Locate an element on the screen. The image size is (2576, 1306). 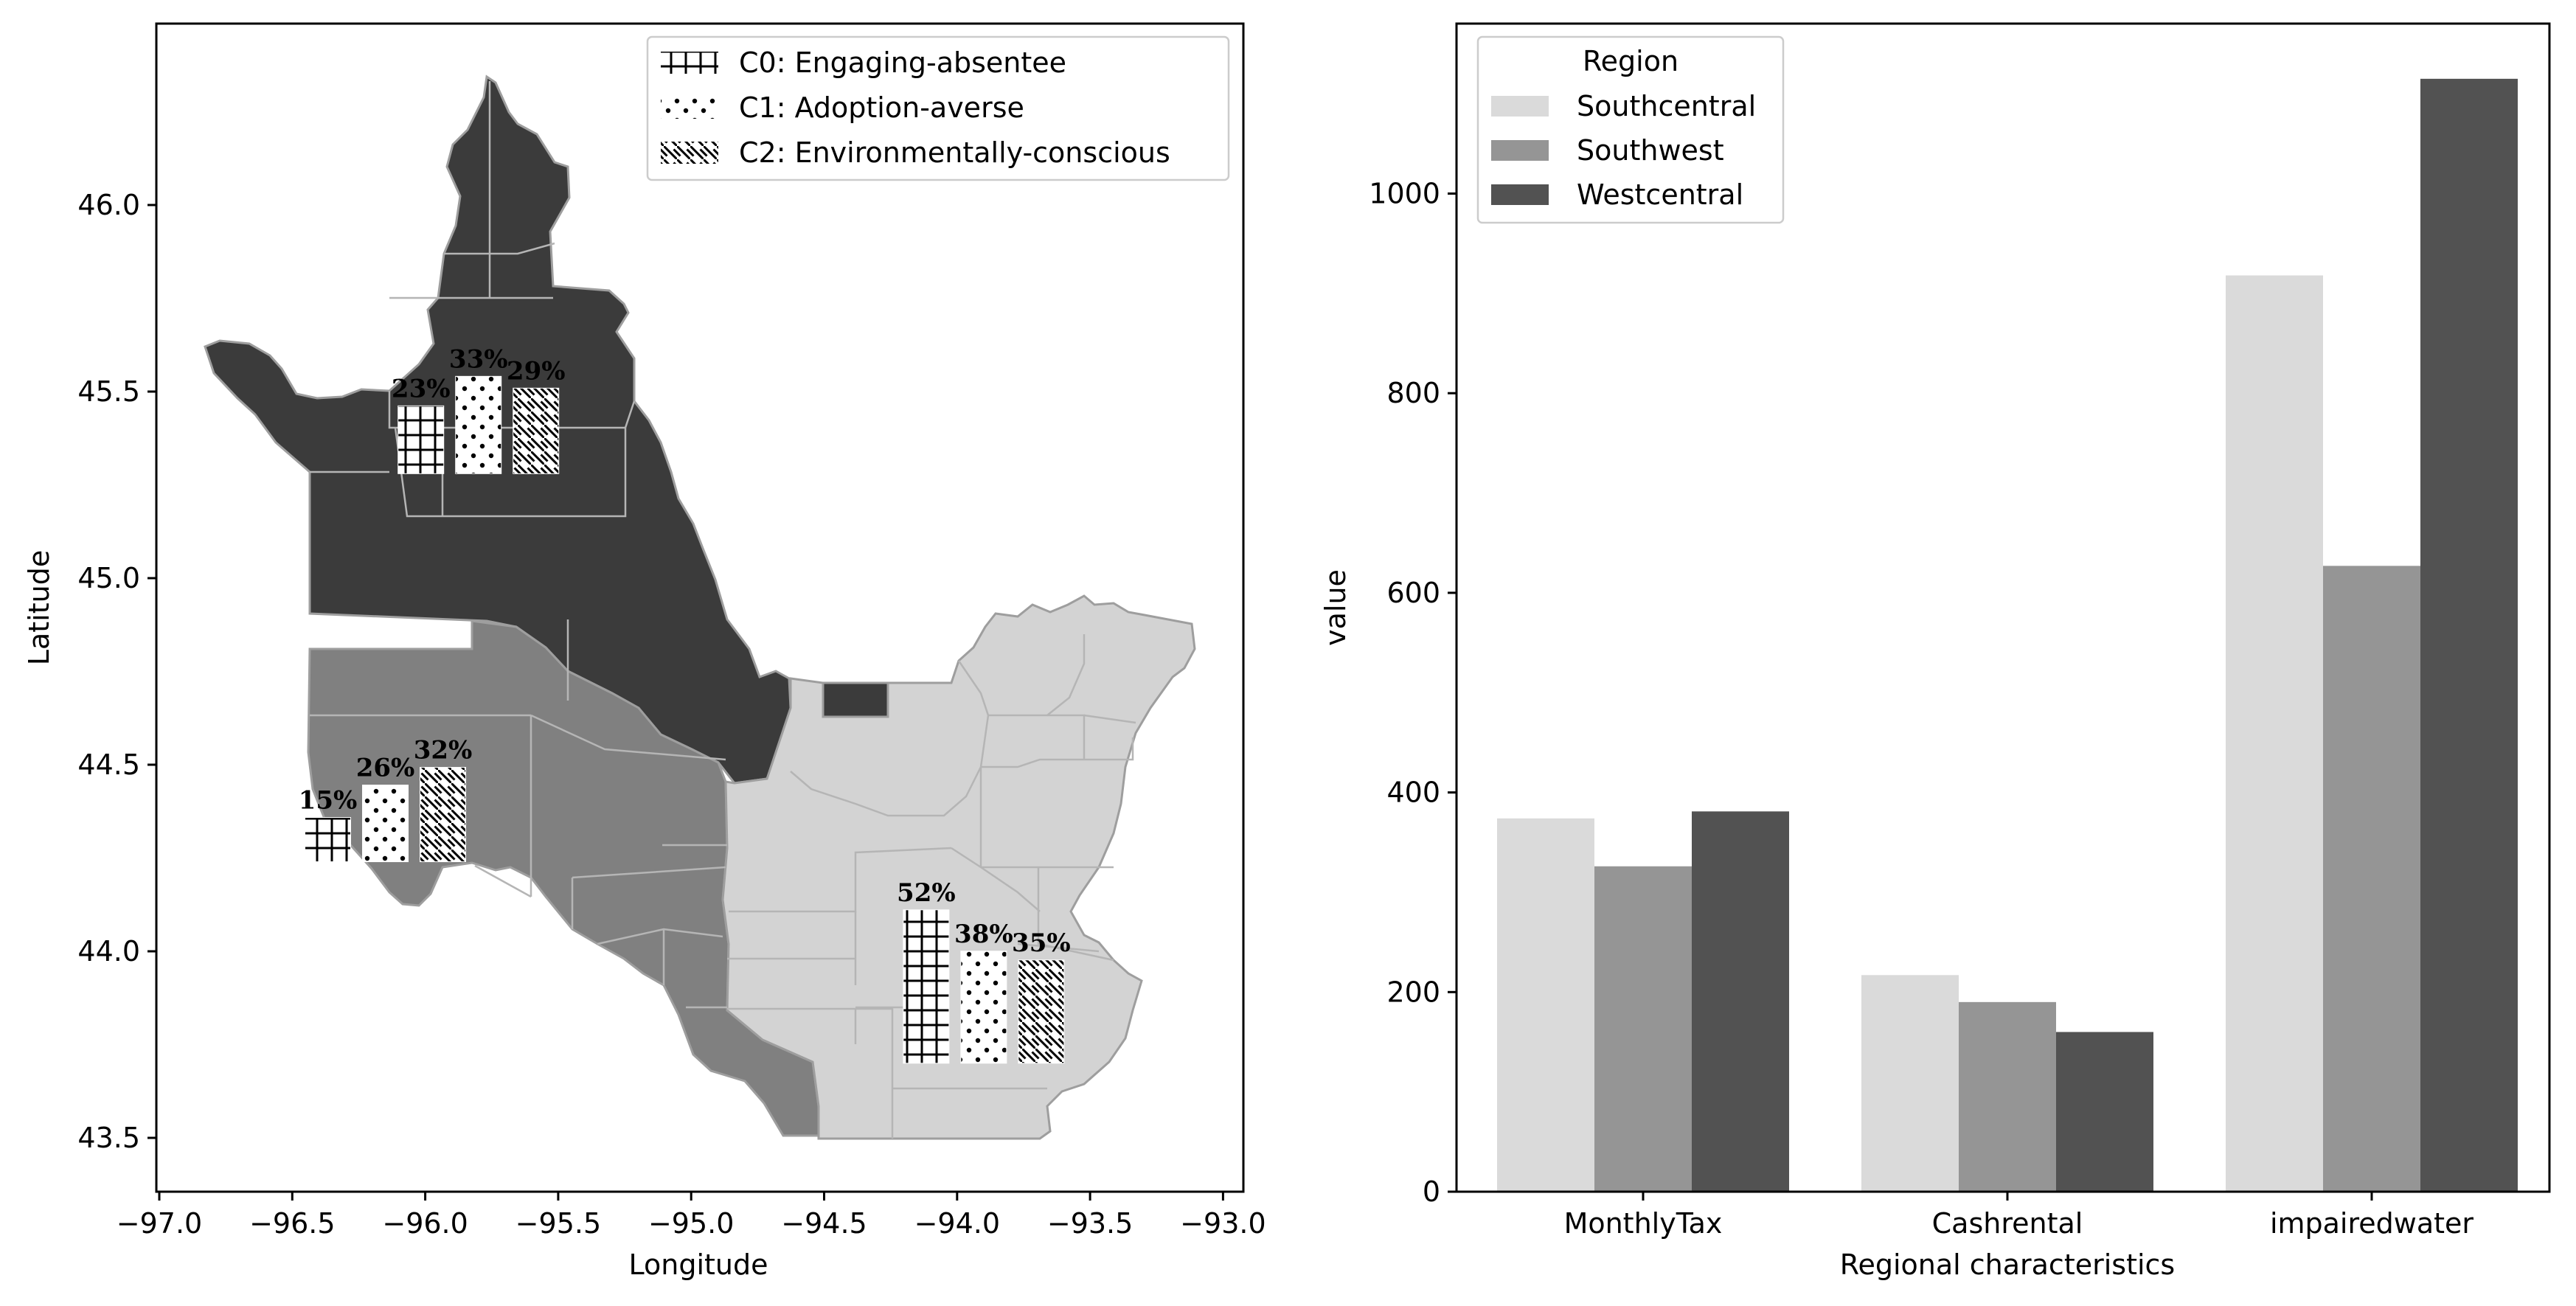
bar-impairedwater-westcentral is located at coordinates (2469, 635).